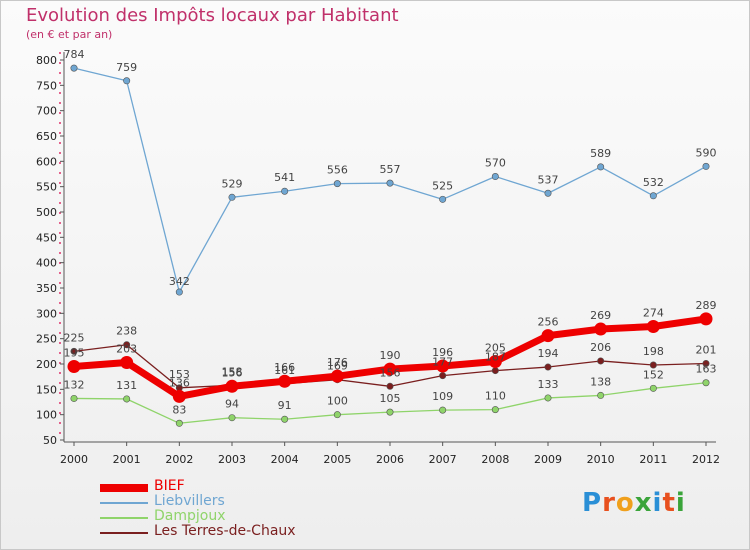 The height and width of the screenshot is (550, 750). What do you see at coordinates (46, 187) in the screenshot?
I see `y-tick-label: 550` at bounding box center [46, 187].